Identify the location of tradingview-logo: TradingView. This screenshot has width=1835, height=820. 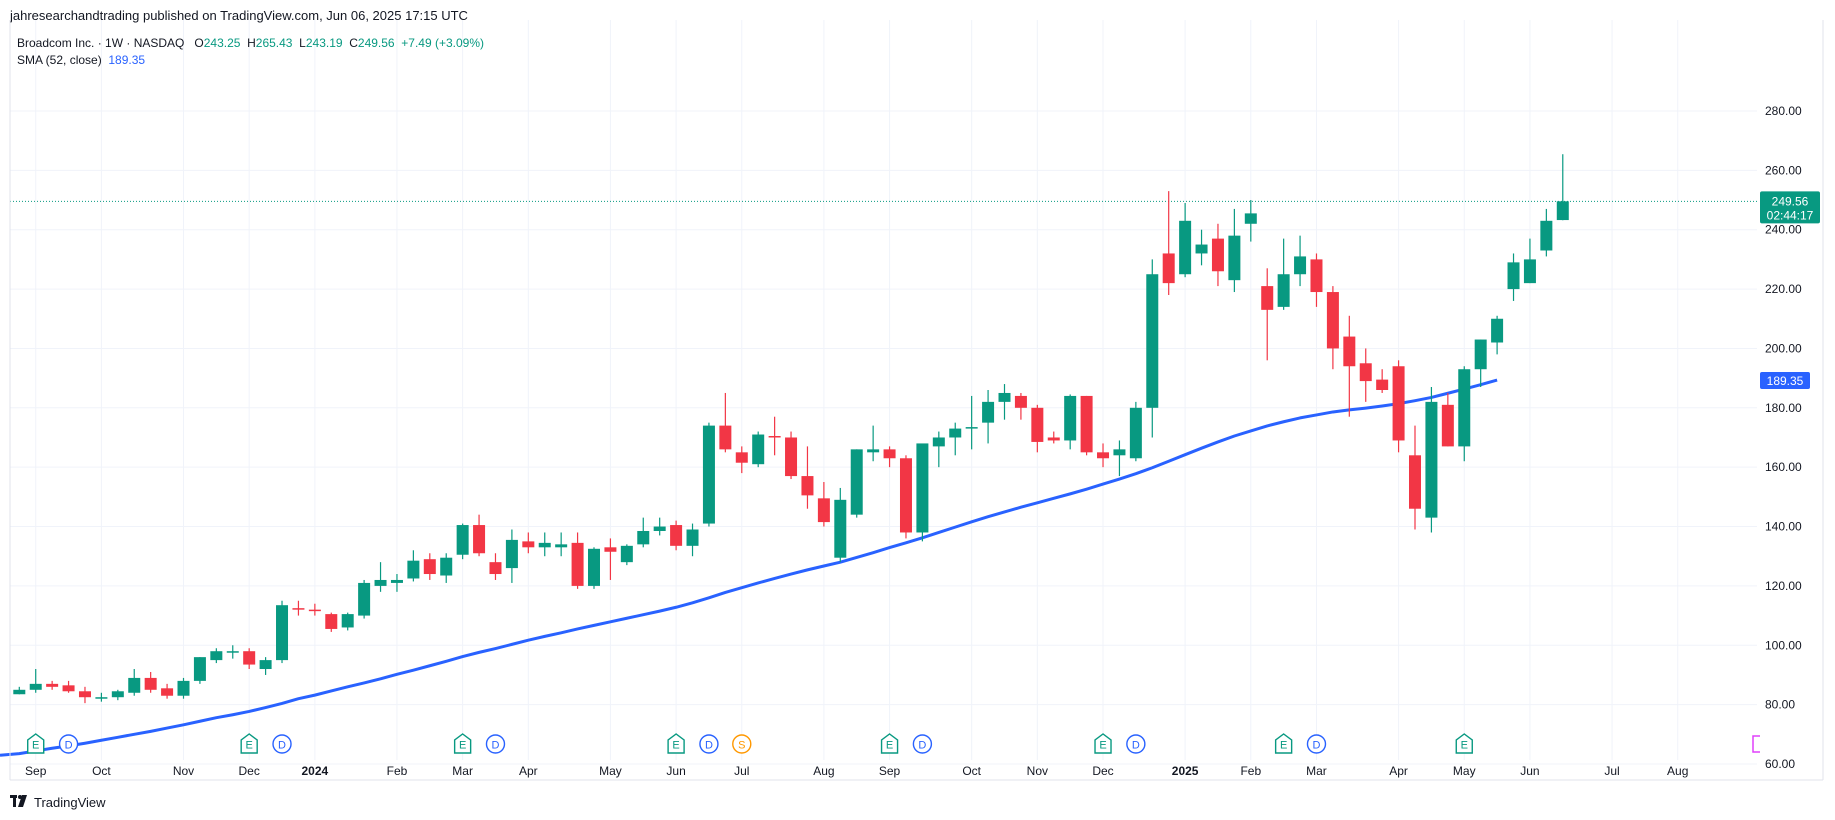
(58, 802).